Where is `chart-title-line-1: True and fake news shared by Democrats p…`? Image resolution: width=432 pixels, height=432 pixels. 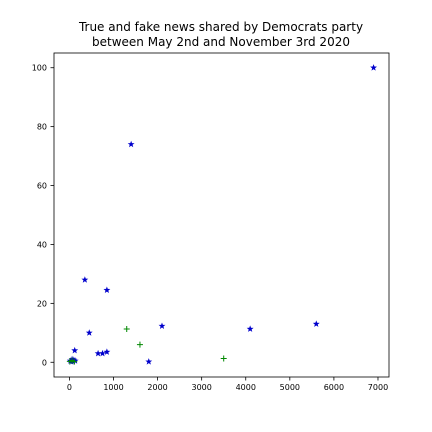 chart-title-line-1: True and fake news shared by Democrats p… is located at coordinates (220, 27).